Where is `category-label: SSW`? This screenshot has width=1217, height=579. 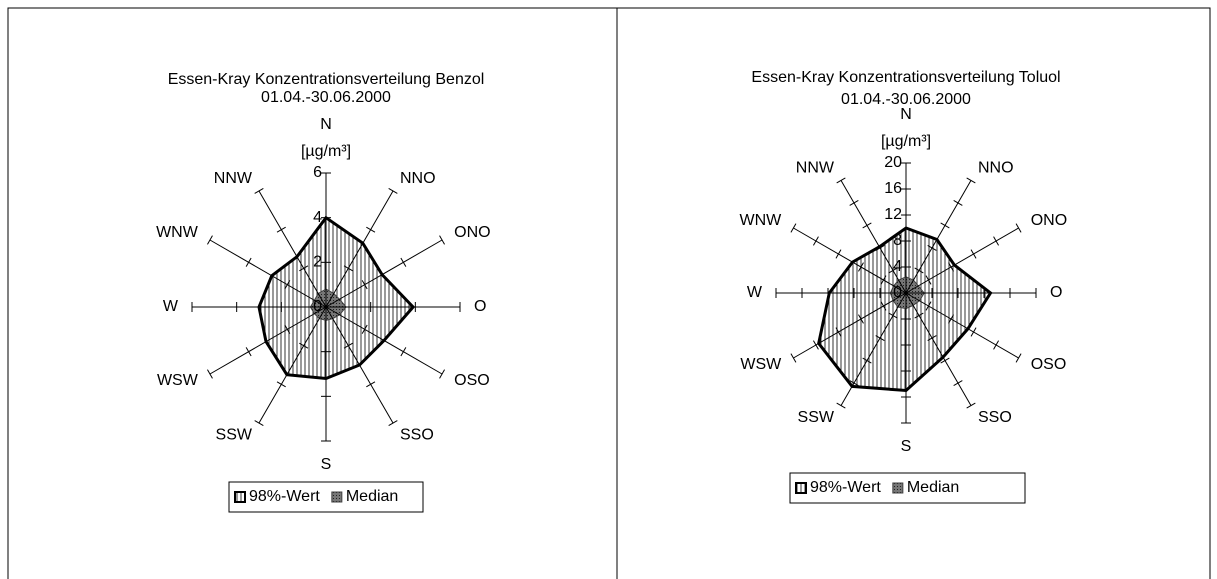
category-label: SSW is located at coordinates (816, 417).